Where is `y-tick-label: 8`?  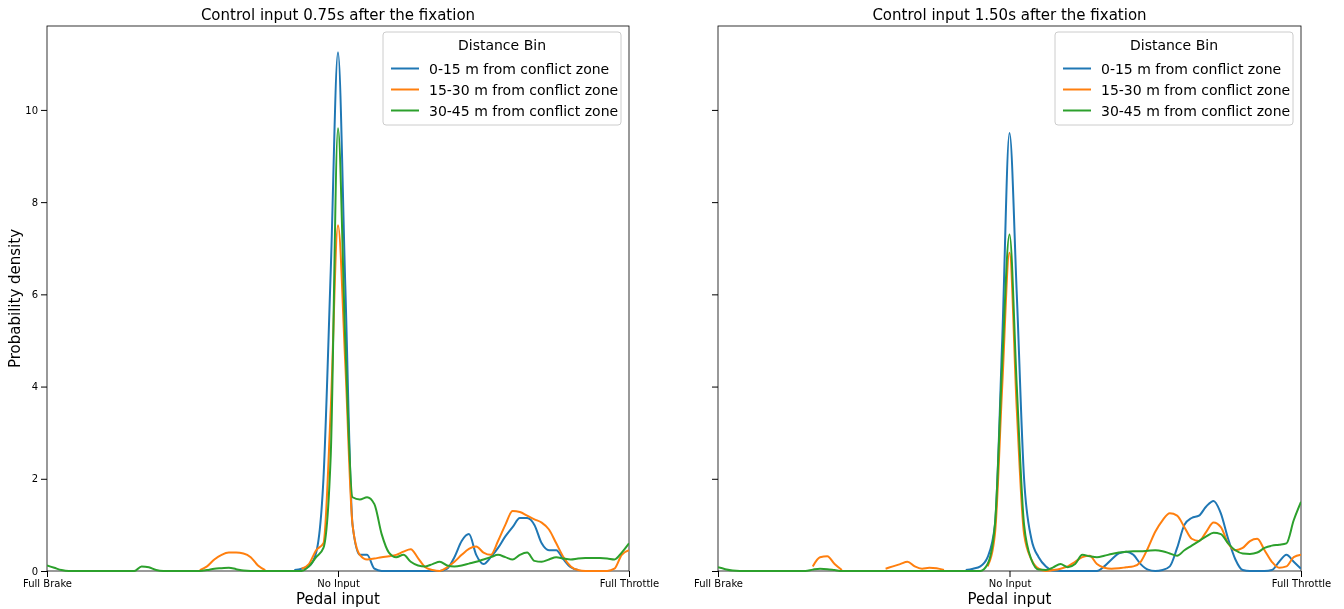 y-tick-label: 8 is located at coordinates (34, 202).